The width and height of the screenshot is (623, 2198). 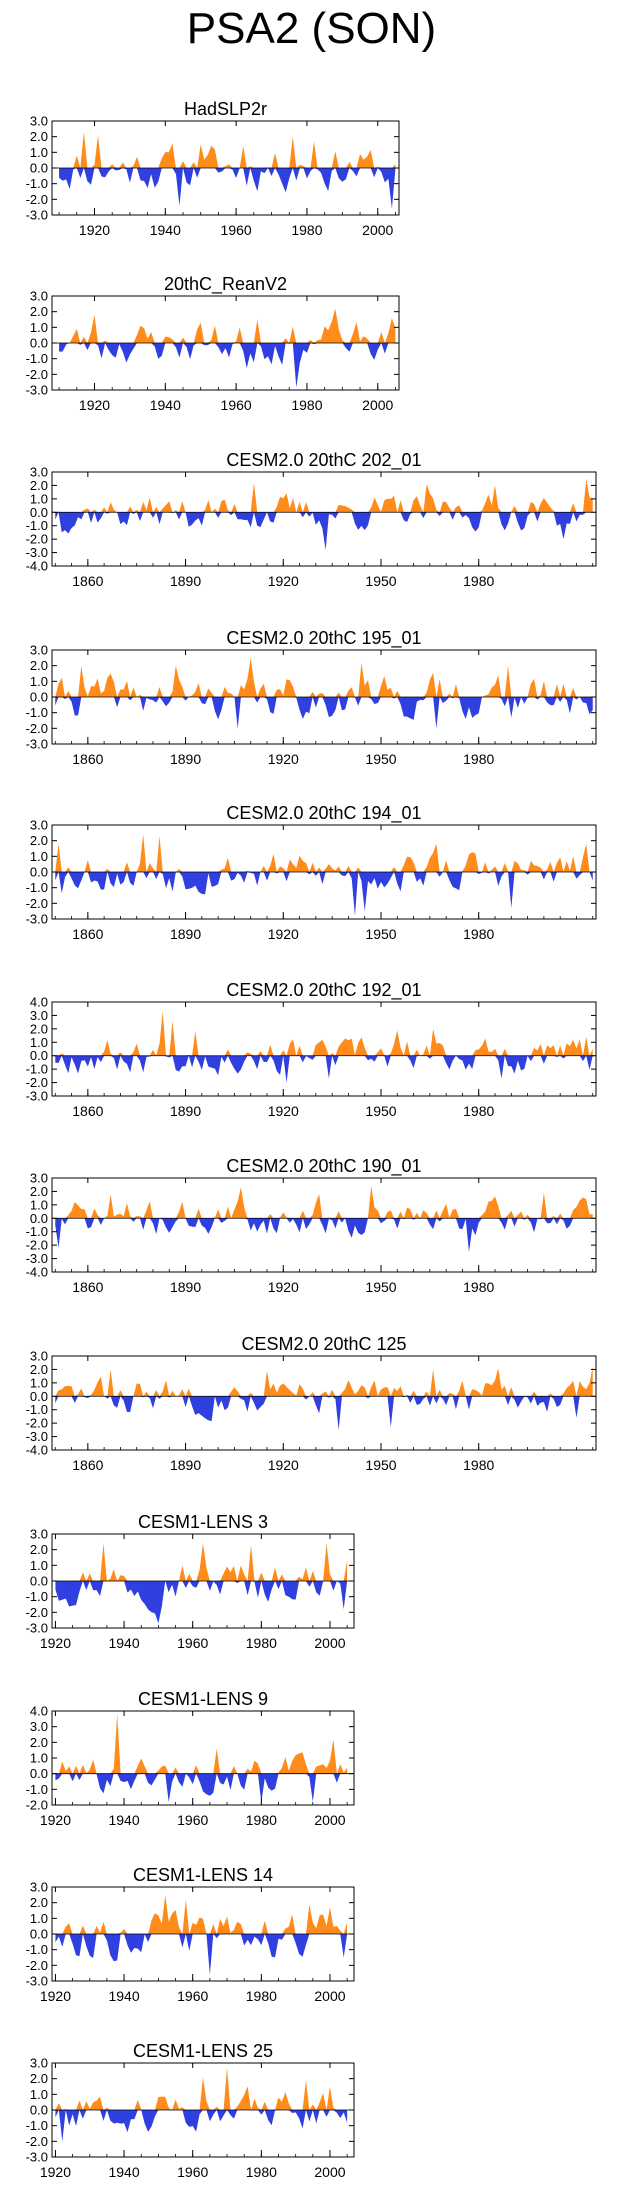 What do you see at coordinates (323, 1166) in the screenshot?
I see `chart-title: CESM2.0 20thC 190_01` at bounding box center [323, 1166].